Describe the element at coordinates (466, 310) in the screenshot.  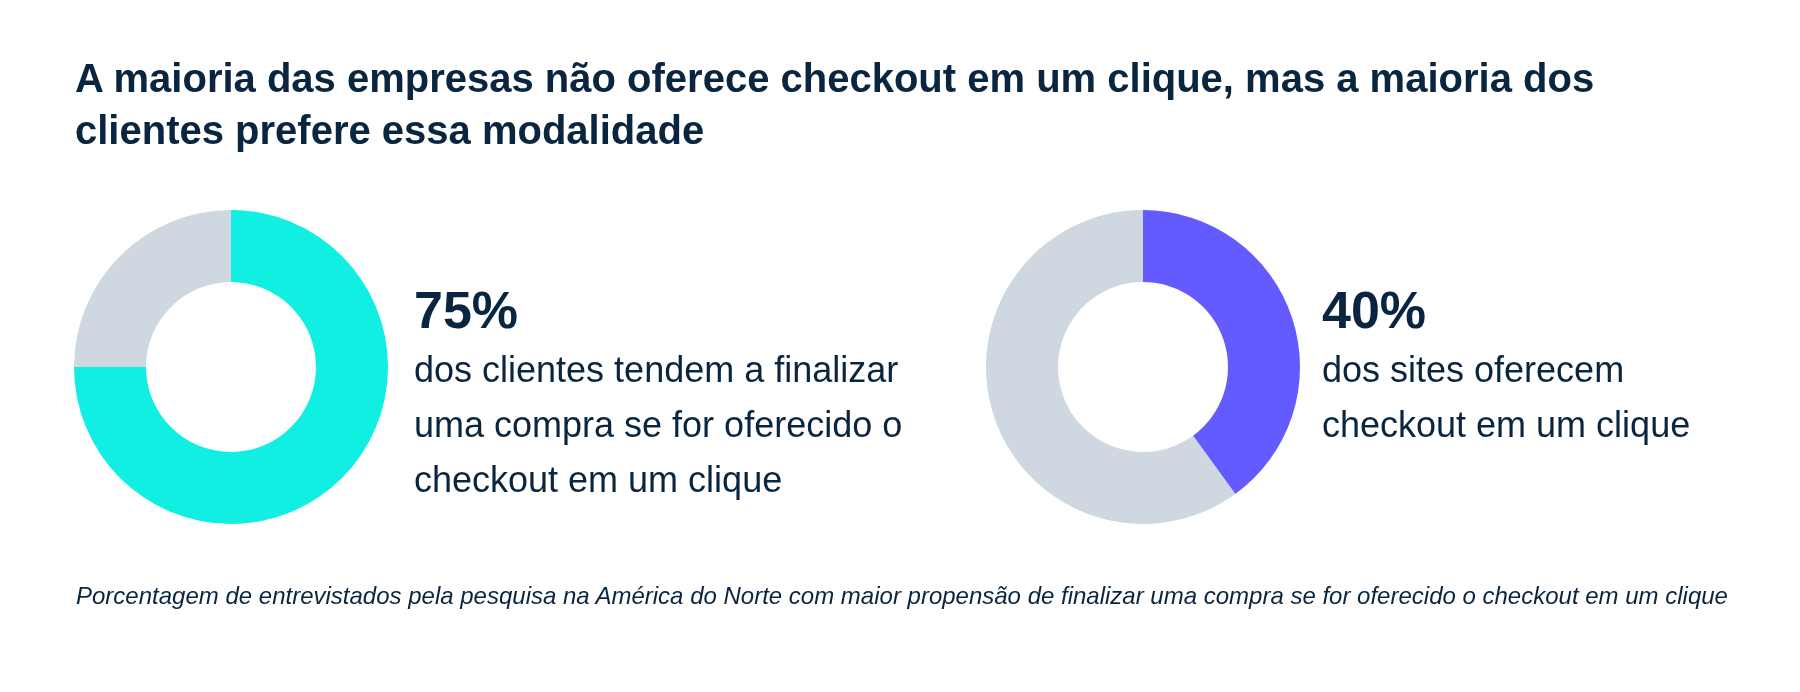
I see `data-label: 75%` at that location.